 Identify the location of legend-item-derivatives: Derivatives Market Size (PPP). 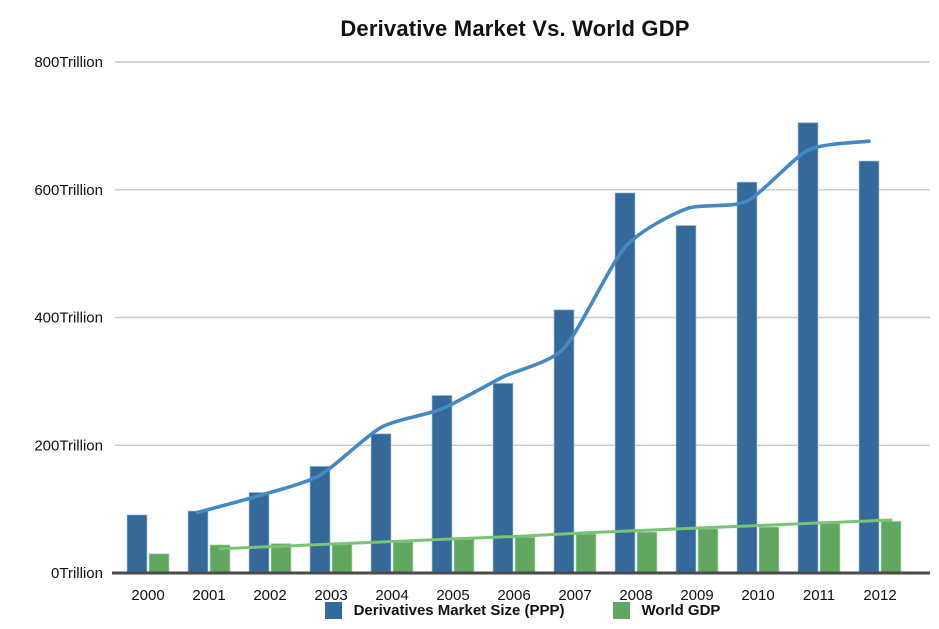
(444, 610).